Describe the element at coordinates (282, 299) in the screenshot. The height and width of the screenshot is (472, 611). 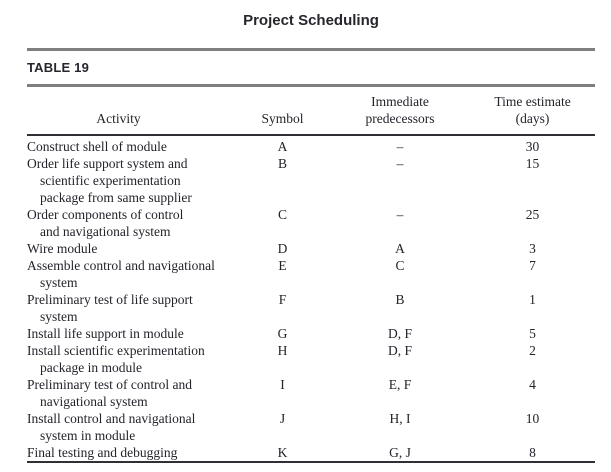
I see `symbol-cell: F` at that location.